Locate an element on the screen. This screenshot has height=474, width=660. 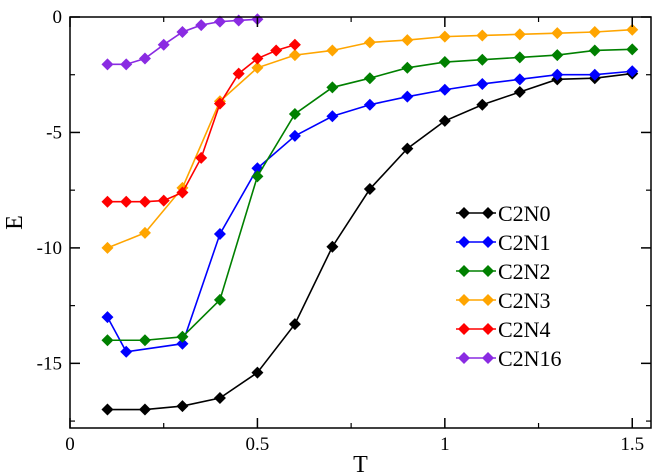
y-tick-label: 0 is located at coordinates (58, 17).